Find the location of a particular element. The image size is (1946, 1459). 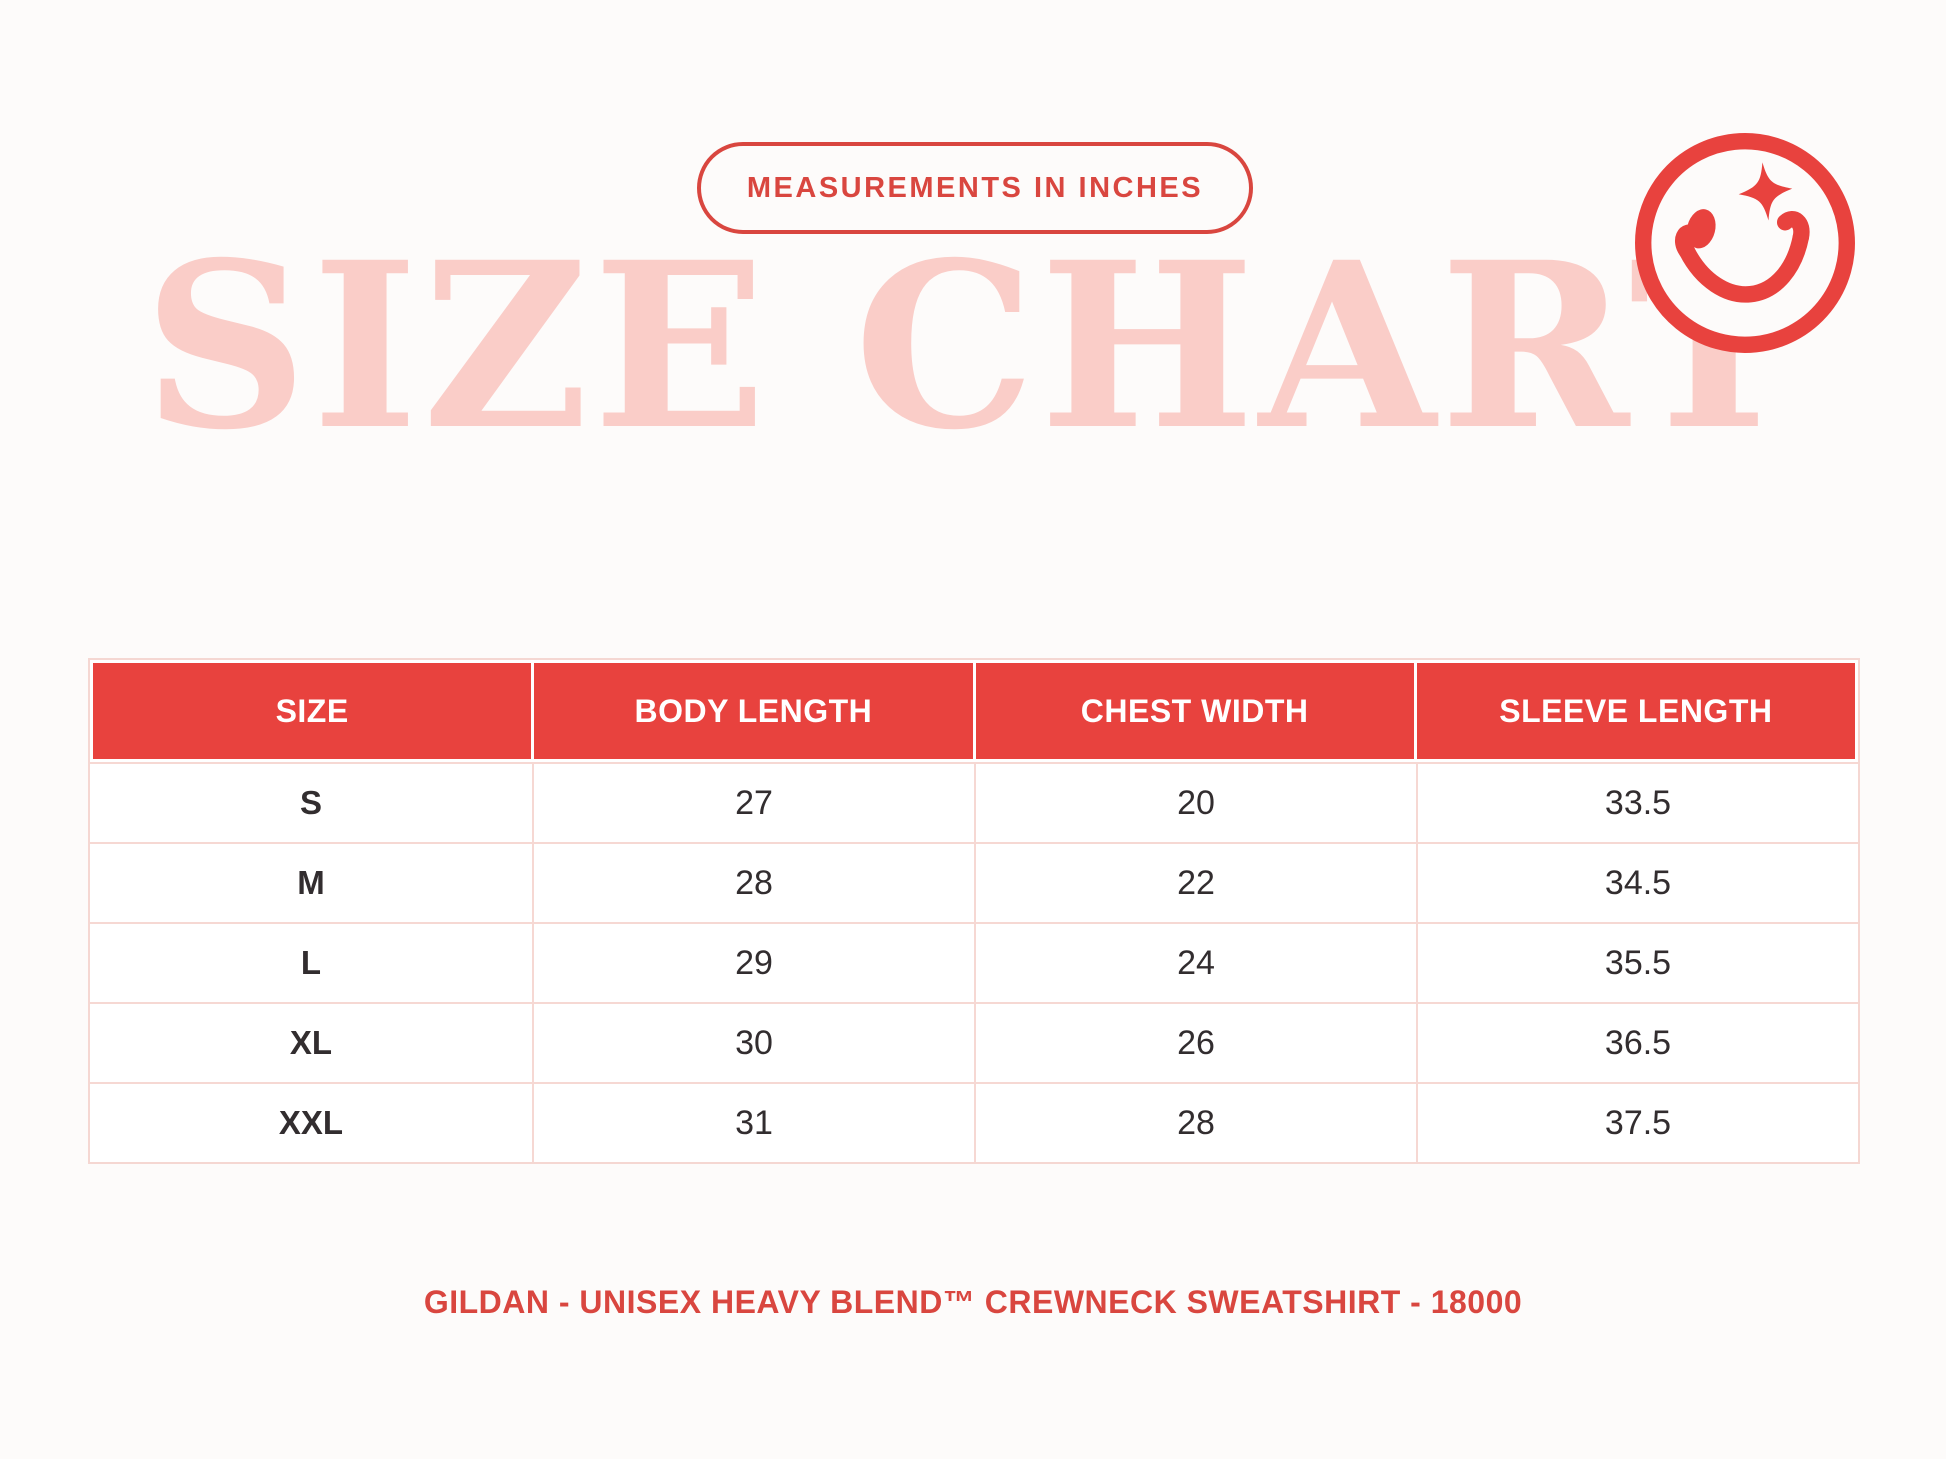

table-row-s: S 27 20 33.5 is located at coordinates (974, 802).